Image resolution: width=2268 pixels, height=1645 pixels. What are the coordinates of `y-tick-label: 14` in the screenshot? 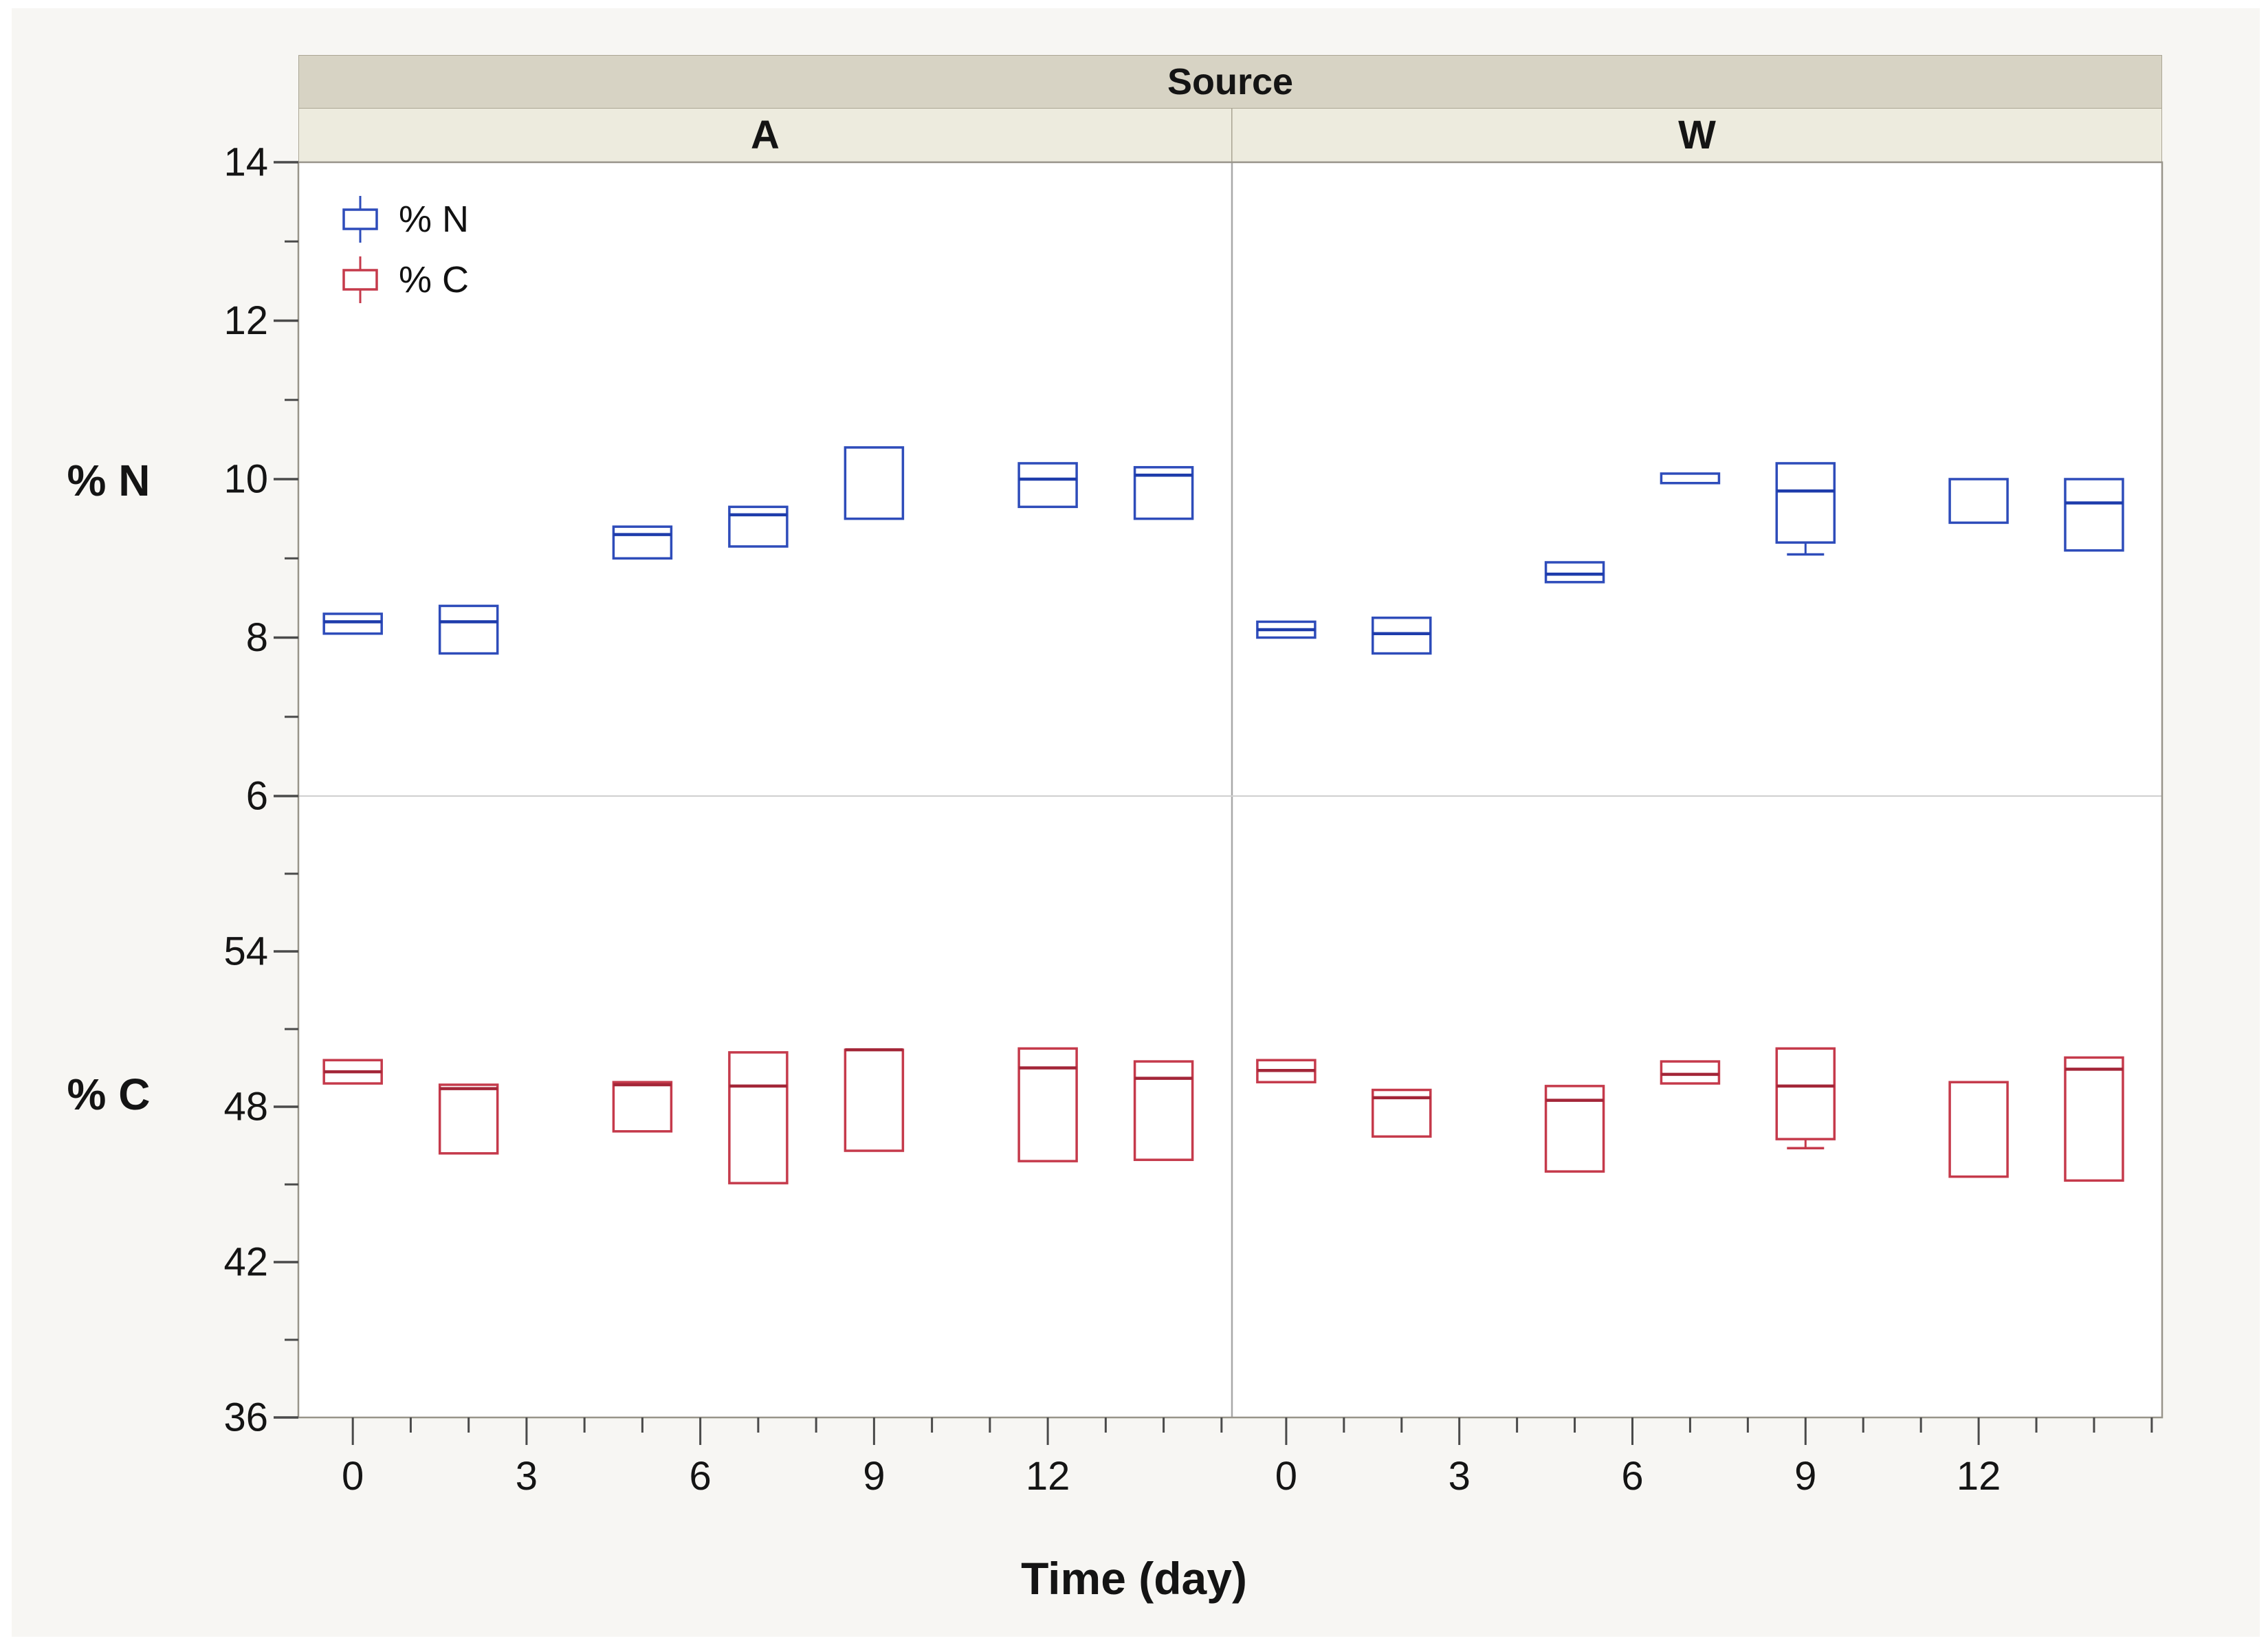 It's located at (245, 162).